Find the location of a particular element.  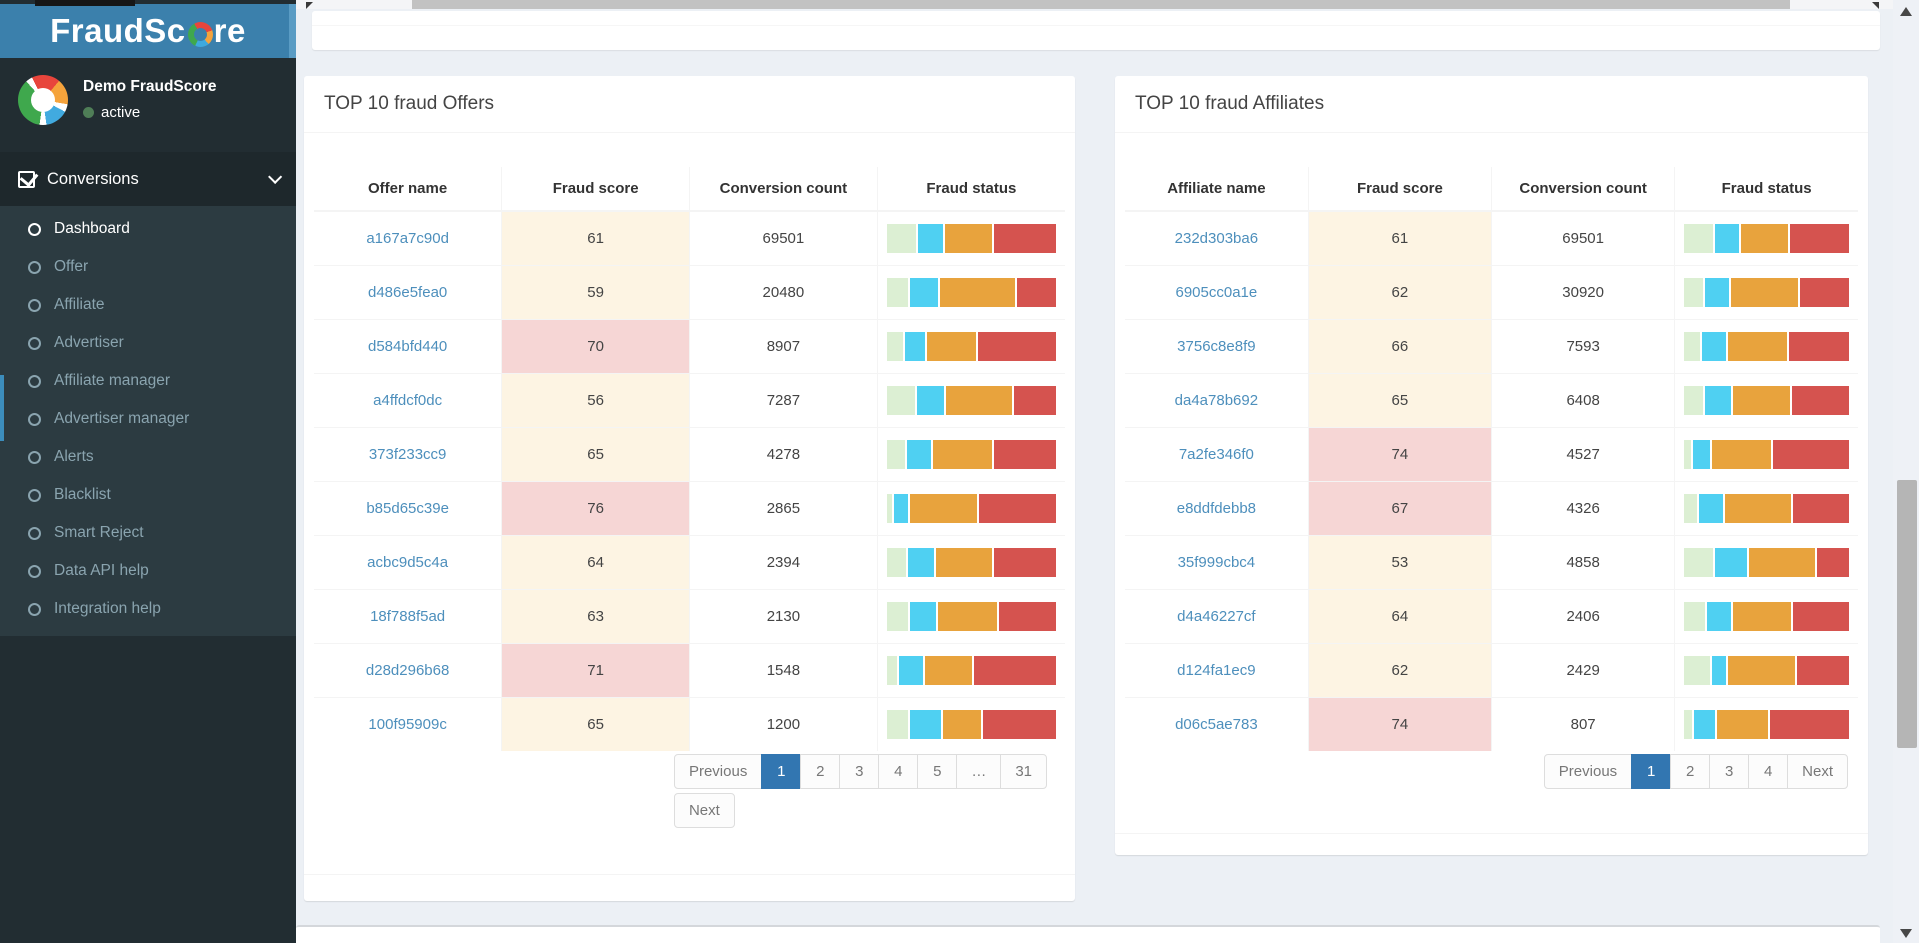

page-button-31: 31 is located at coordinates (1023, 771).